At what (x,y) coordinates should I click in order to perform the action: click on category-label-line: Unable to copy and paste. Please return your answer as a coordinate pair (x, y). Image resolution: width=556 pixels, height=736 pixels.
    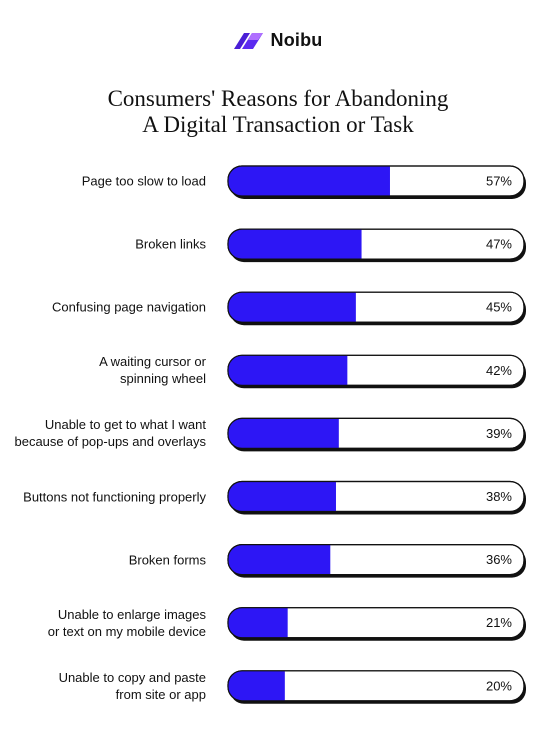
    Looking at the image, I should click on (132, 677).